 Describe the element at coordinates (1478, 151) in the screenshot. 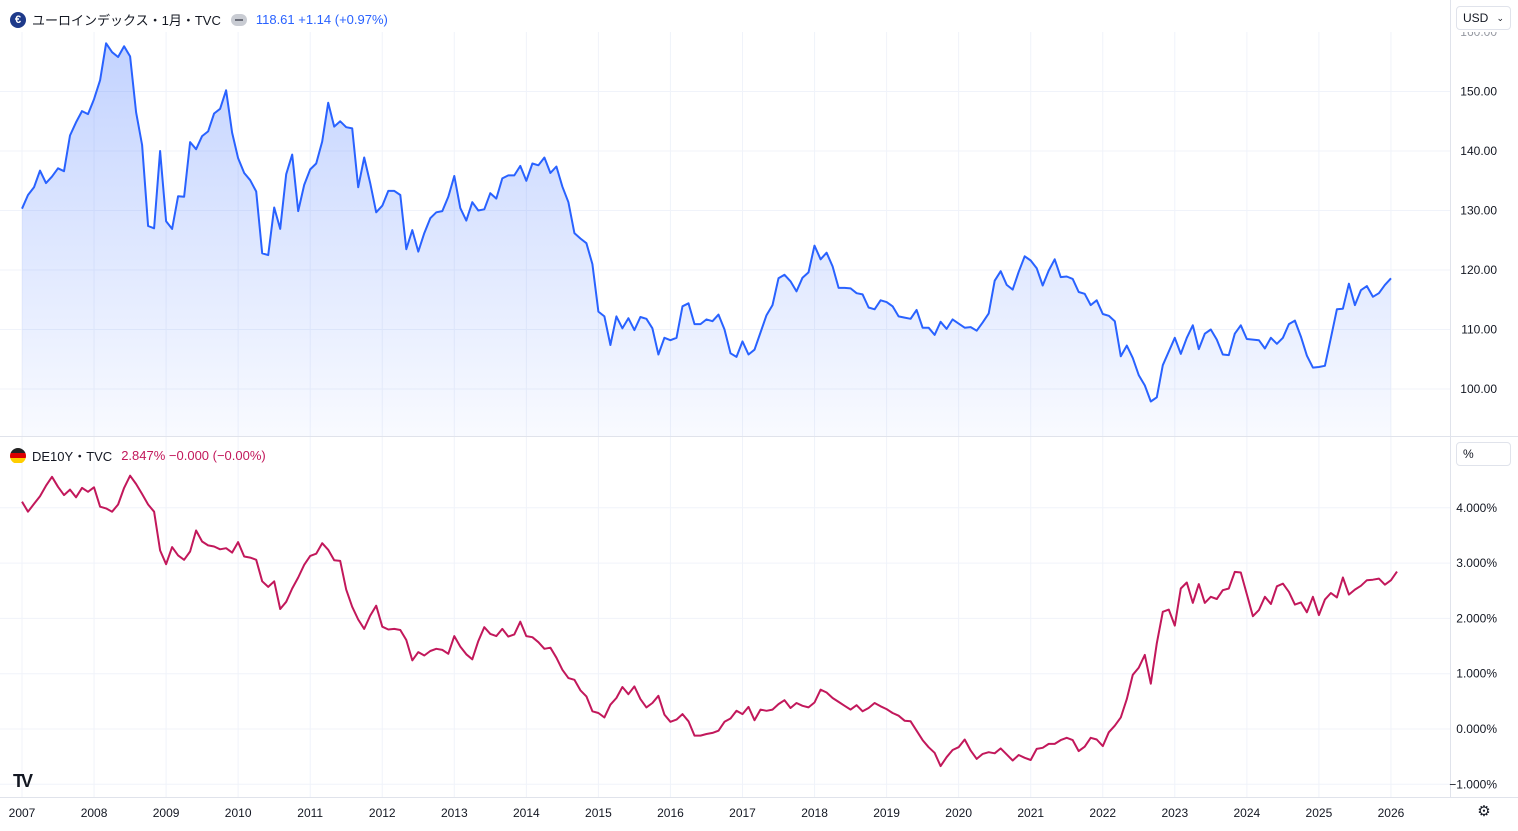

I see `y-tick-label: 140.00` at that location.